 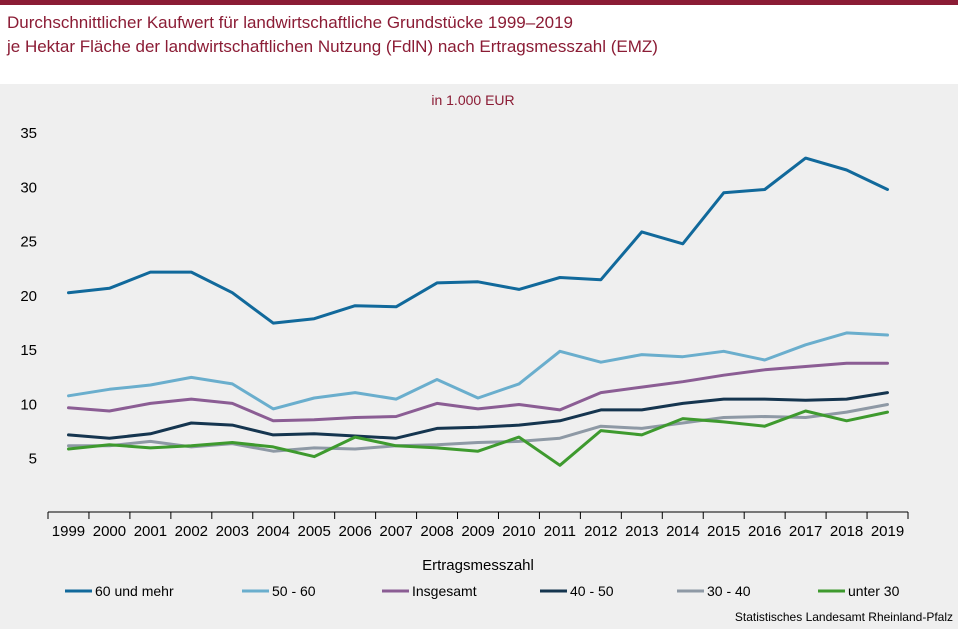 What do you see at coordinates (273, 531) in the screenshot?
I see `x-tick-label: 2004` at bounding box center [273, 531].